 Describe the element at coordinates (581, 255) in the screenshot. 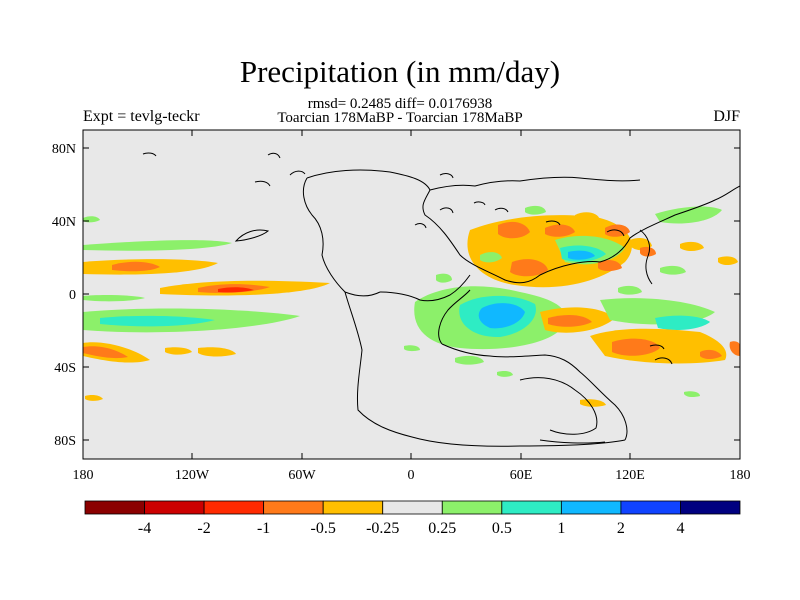

I see `tethys-blue` at that location.